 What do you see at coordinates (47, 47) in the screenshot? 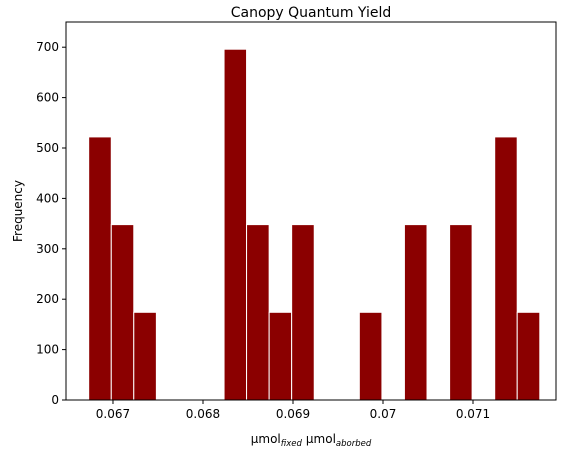
I see `y-tick-label: 700` at bounding box center [47, 47].